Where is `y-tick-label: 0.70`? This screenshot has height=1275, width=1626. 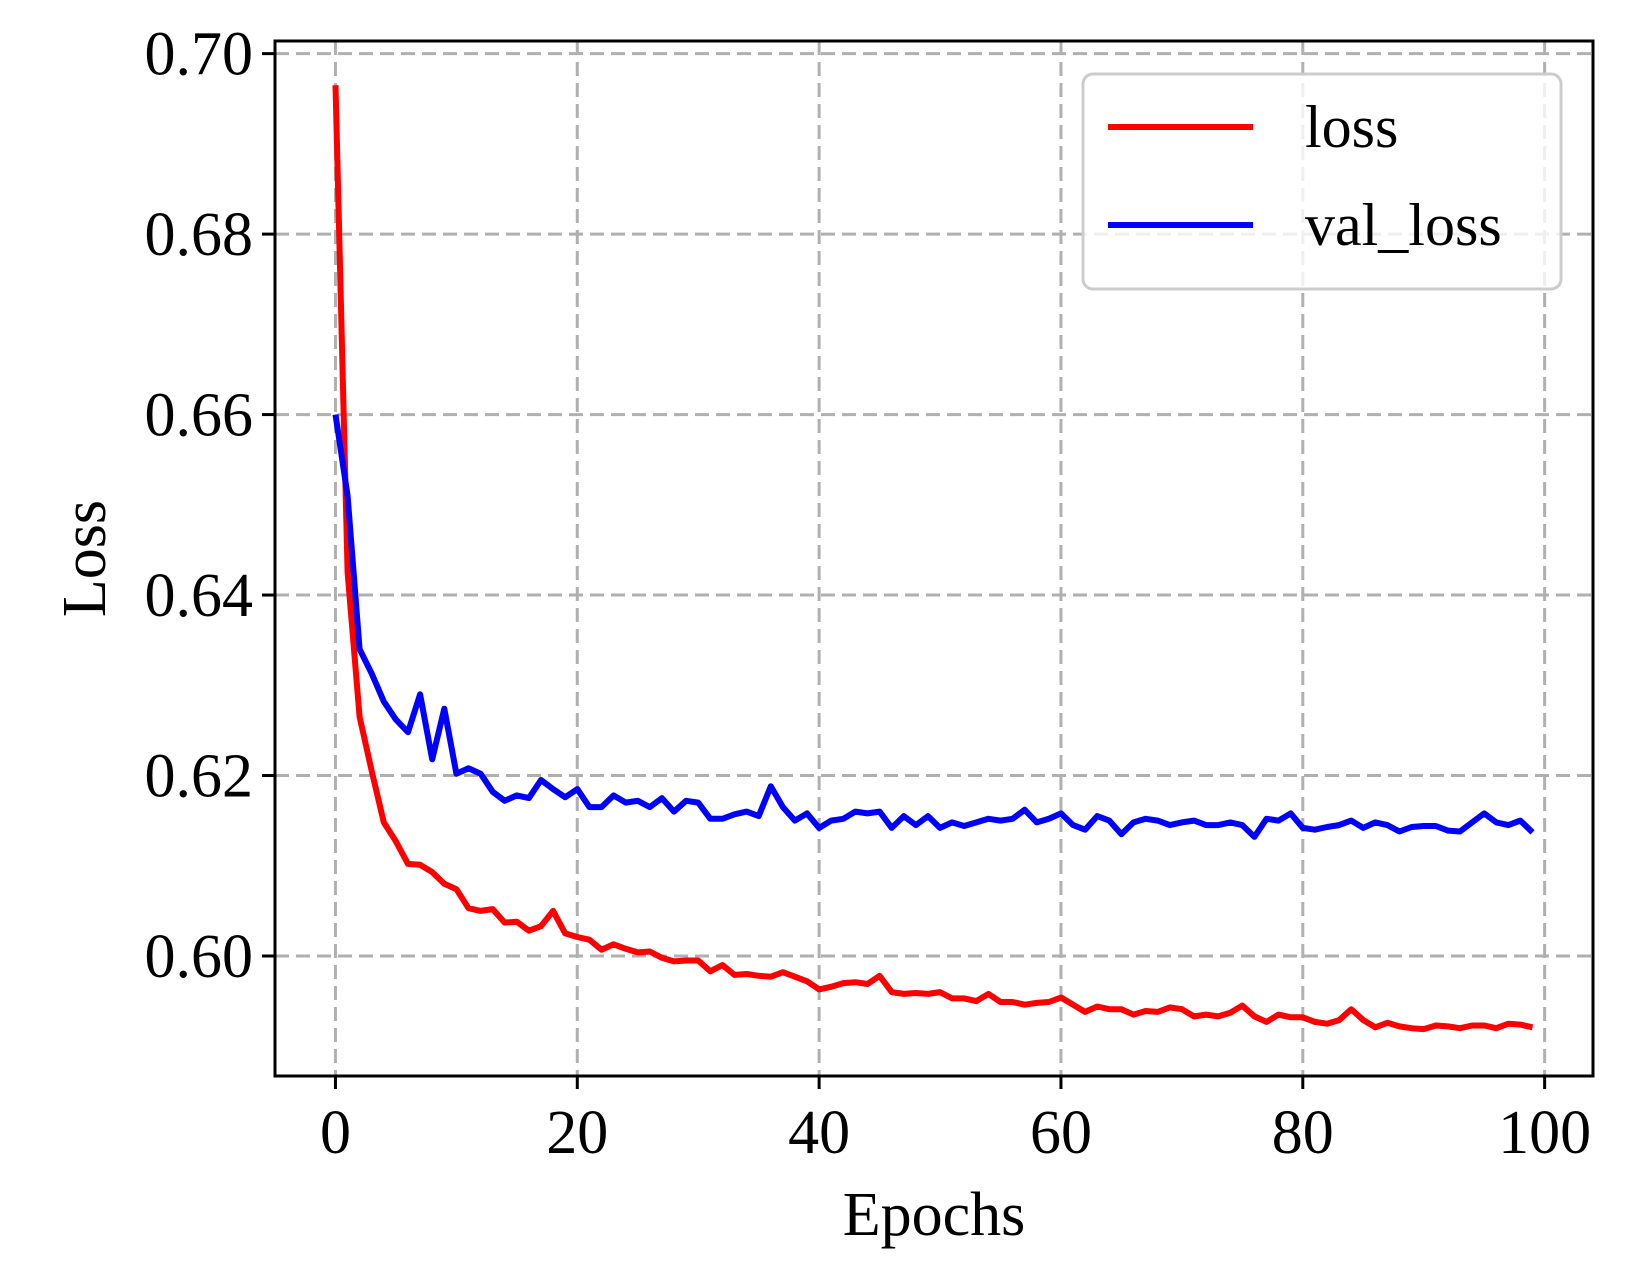
y-tick-label: 0.70 is located at coordinates (199, 55).